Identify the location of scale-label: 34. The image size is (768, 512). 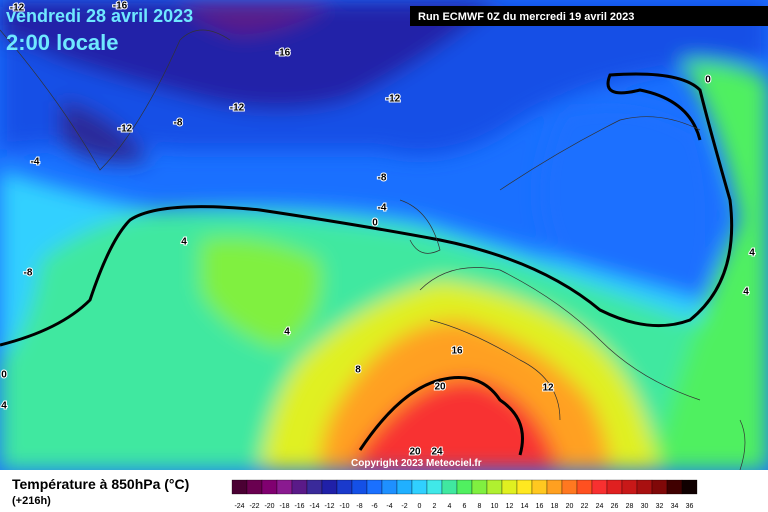
(675, 506).